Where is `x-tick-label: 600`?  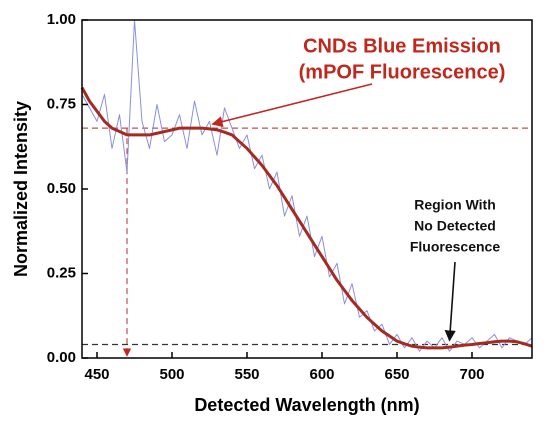
x-tick-label: 600 is located at coordinates (321, 374).